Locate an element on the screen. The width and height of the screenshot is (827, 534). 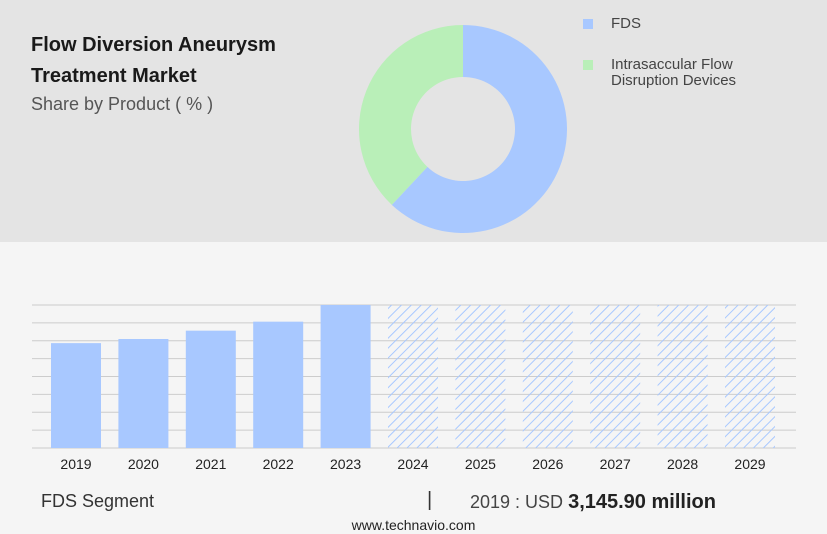
x-tick-label: 2027 is located at coordinates (615, 464).